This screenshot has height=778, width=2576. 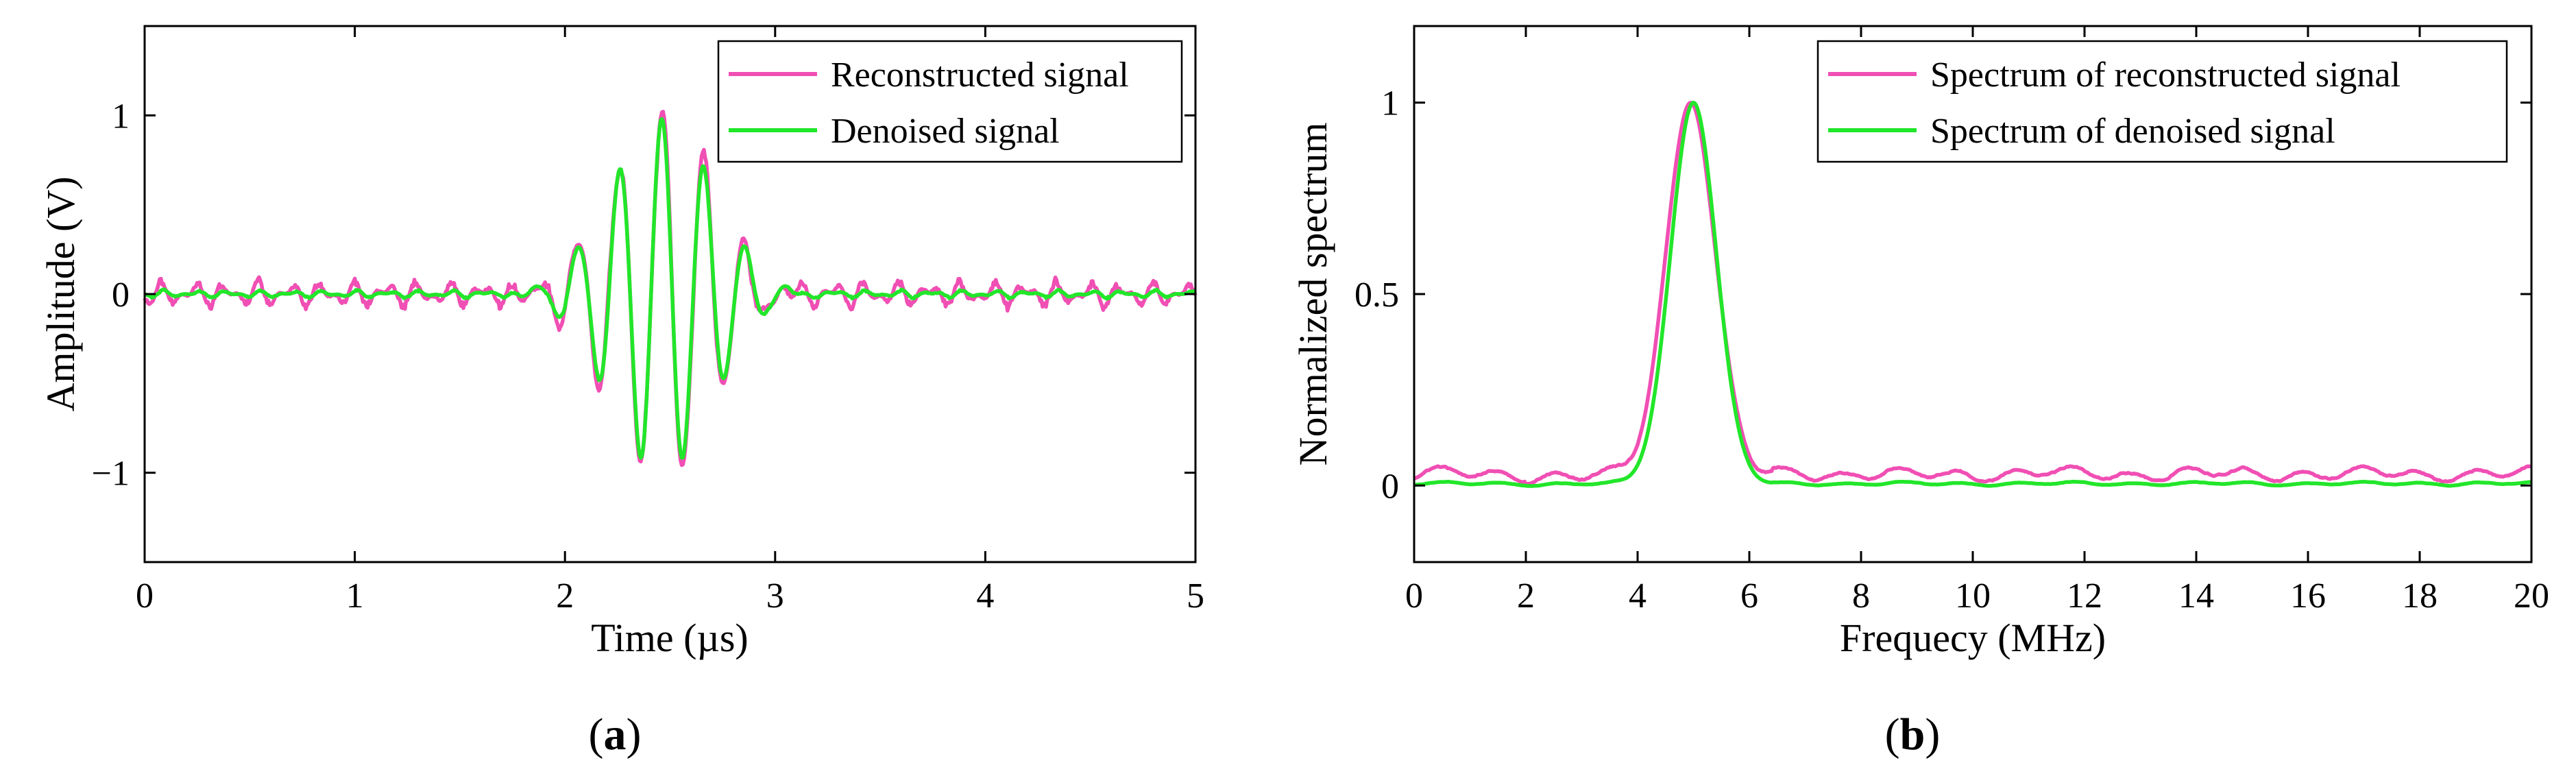 I want to click on panel-a-xtick-label: 1, so click(x=355, y=596).